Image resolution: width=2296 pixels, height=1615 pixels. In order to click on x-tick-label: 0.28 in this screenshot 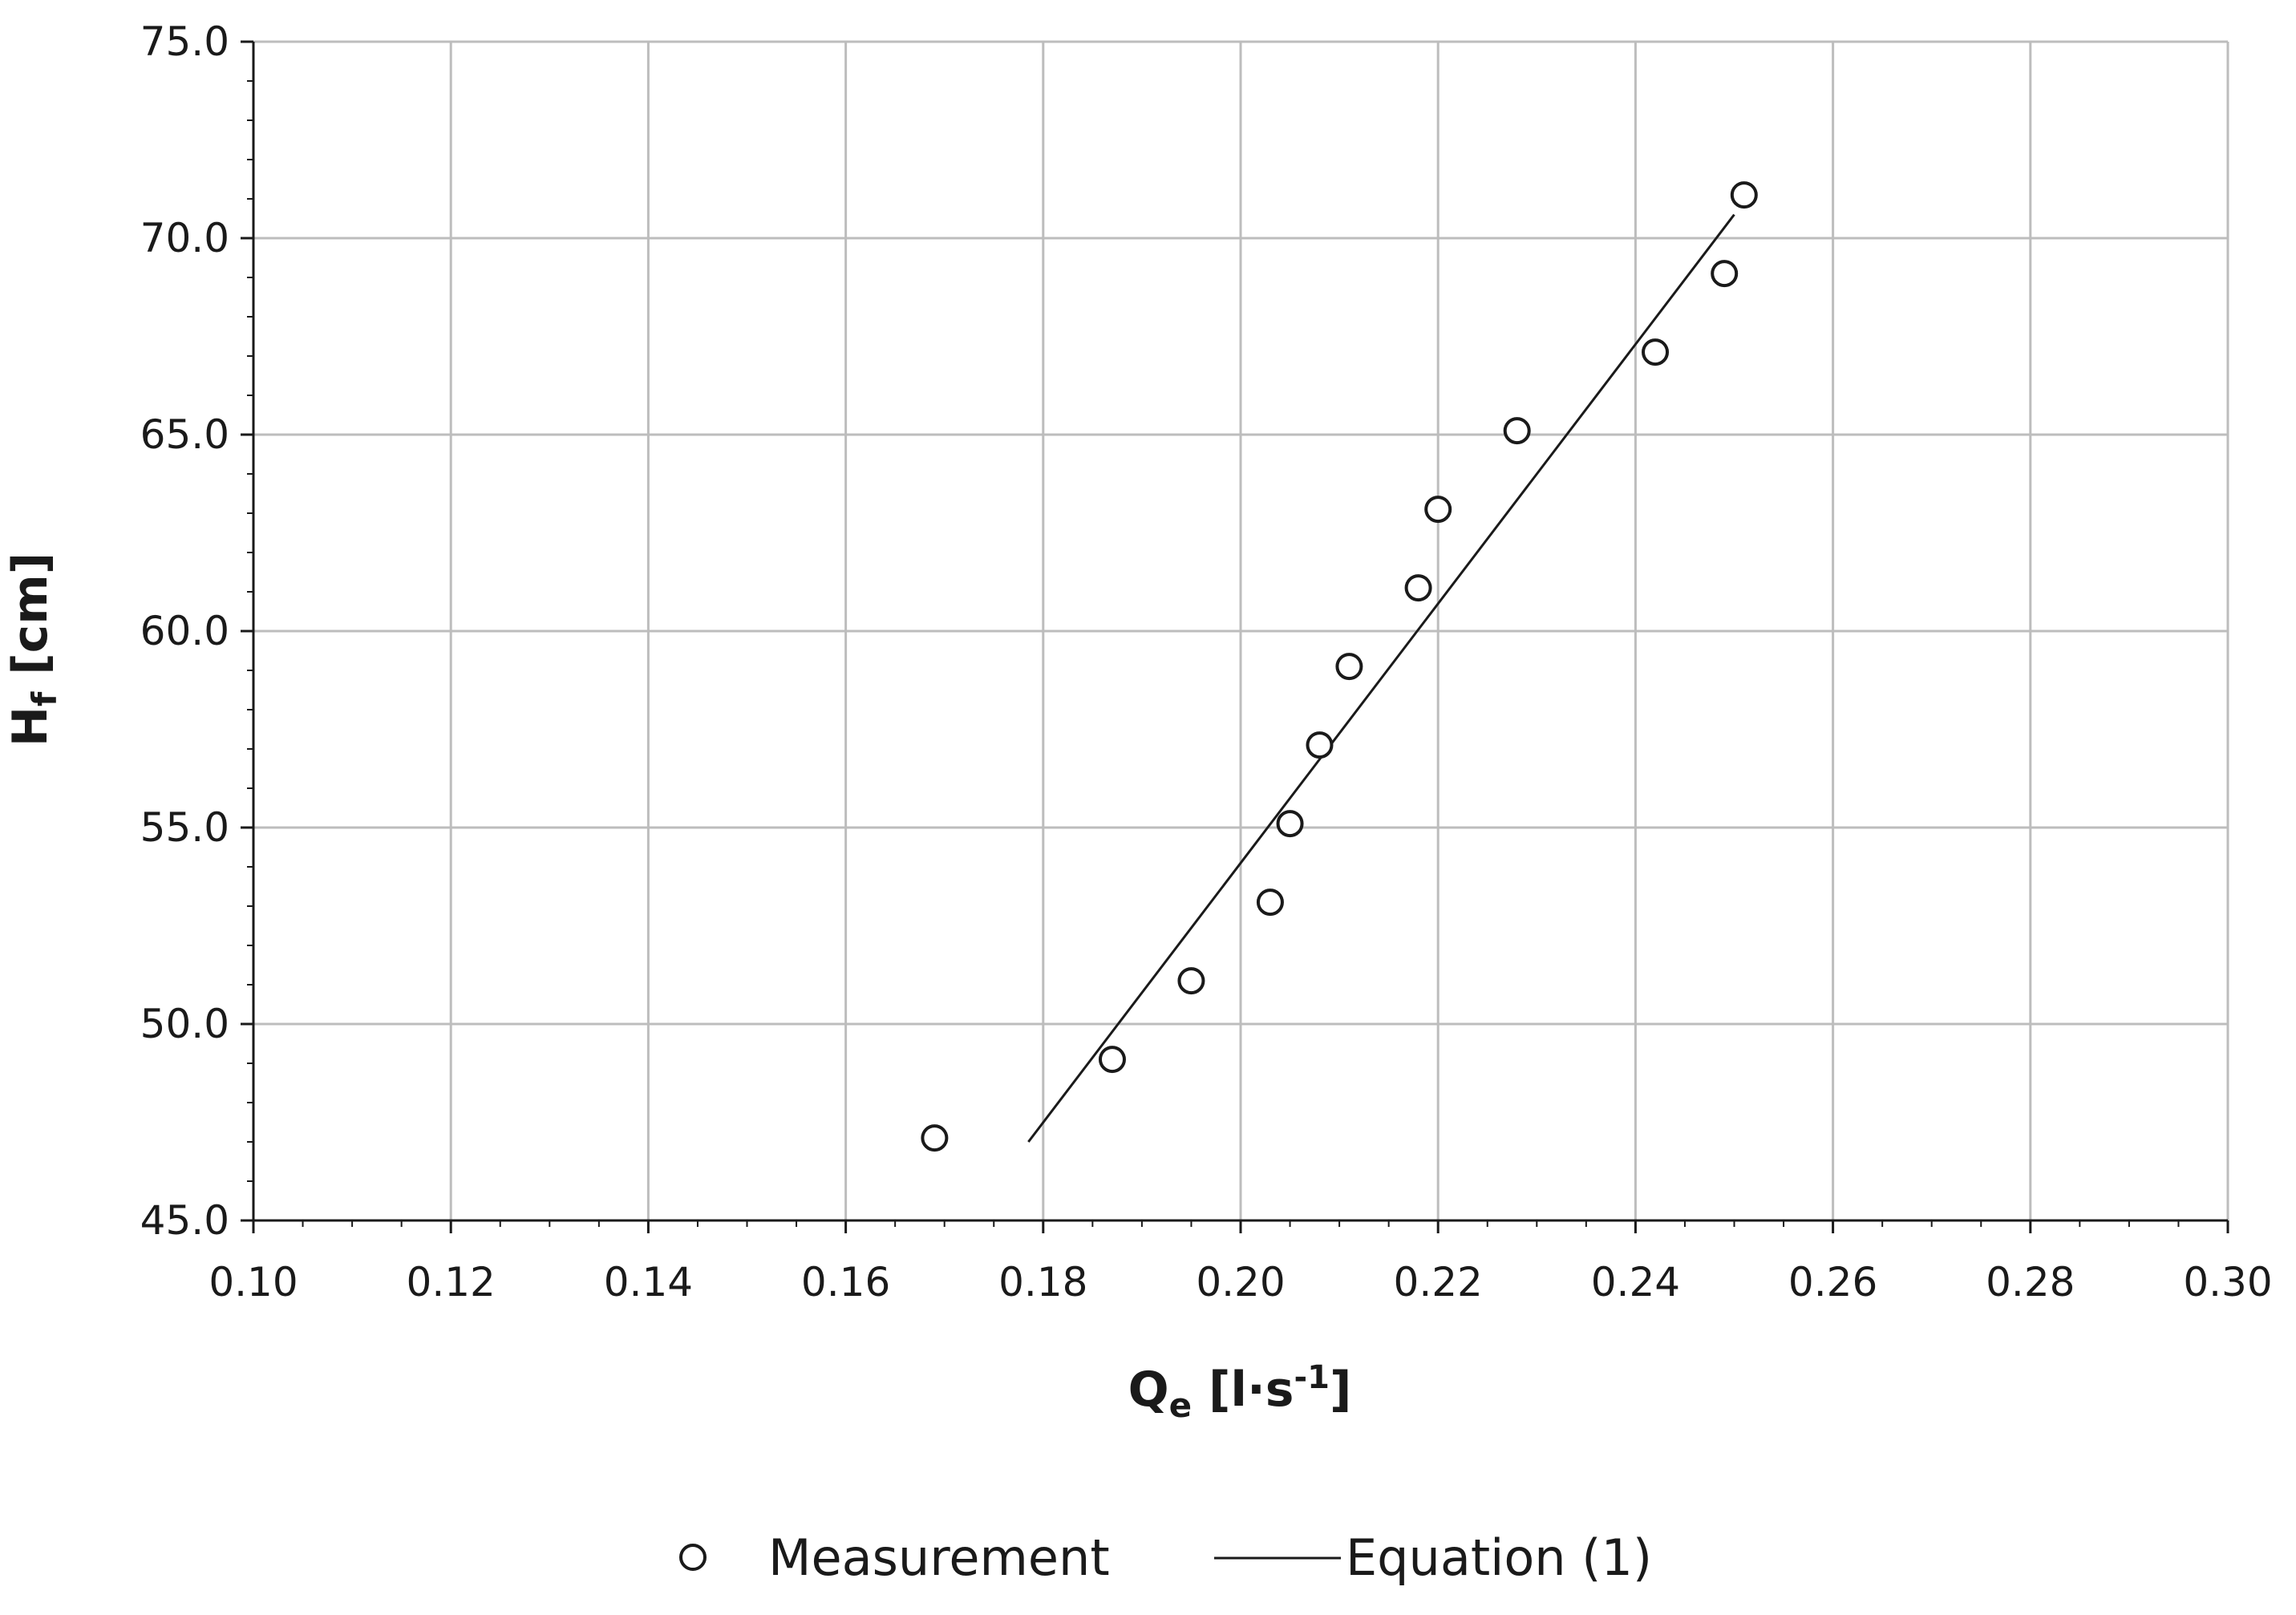, I will do `click(2031, 1282)`.